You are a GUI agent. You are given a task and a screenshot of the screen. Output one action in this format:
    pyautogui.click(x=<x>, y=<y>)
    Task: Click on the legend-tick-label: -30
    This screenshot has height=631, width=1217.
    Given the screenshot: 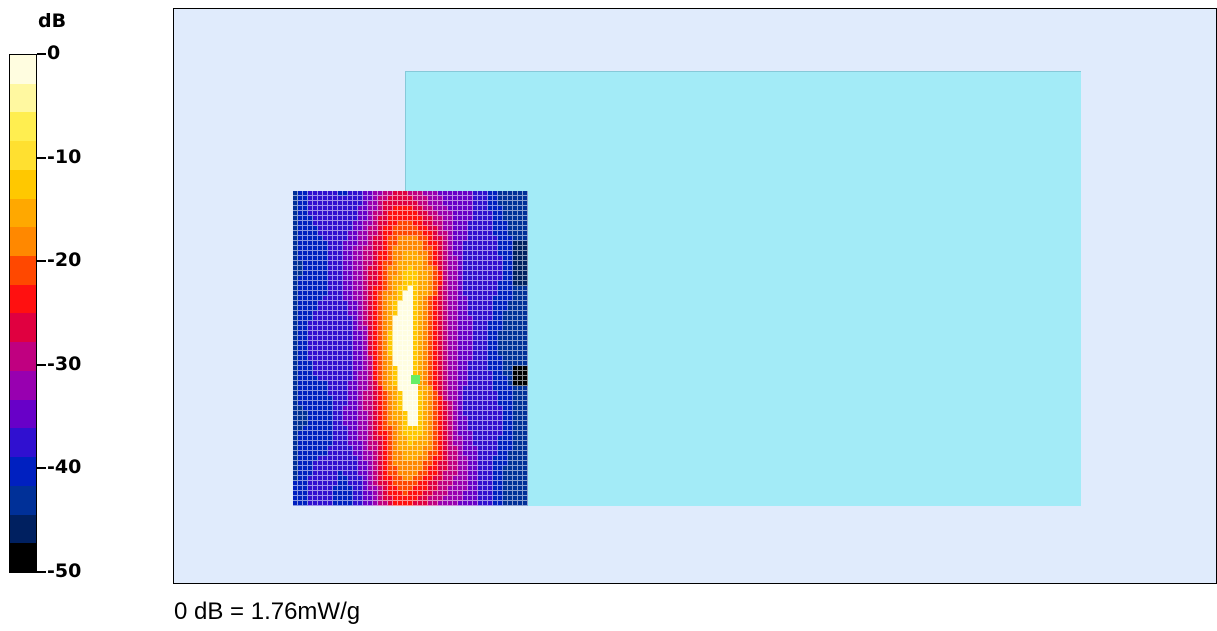 What is the action you would take?
    pyautogui.click(x=64, y=363)
    